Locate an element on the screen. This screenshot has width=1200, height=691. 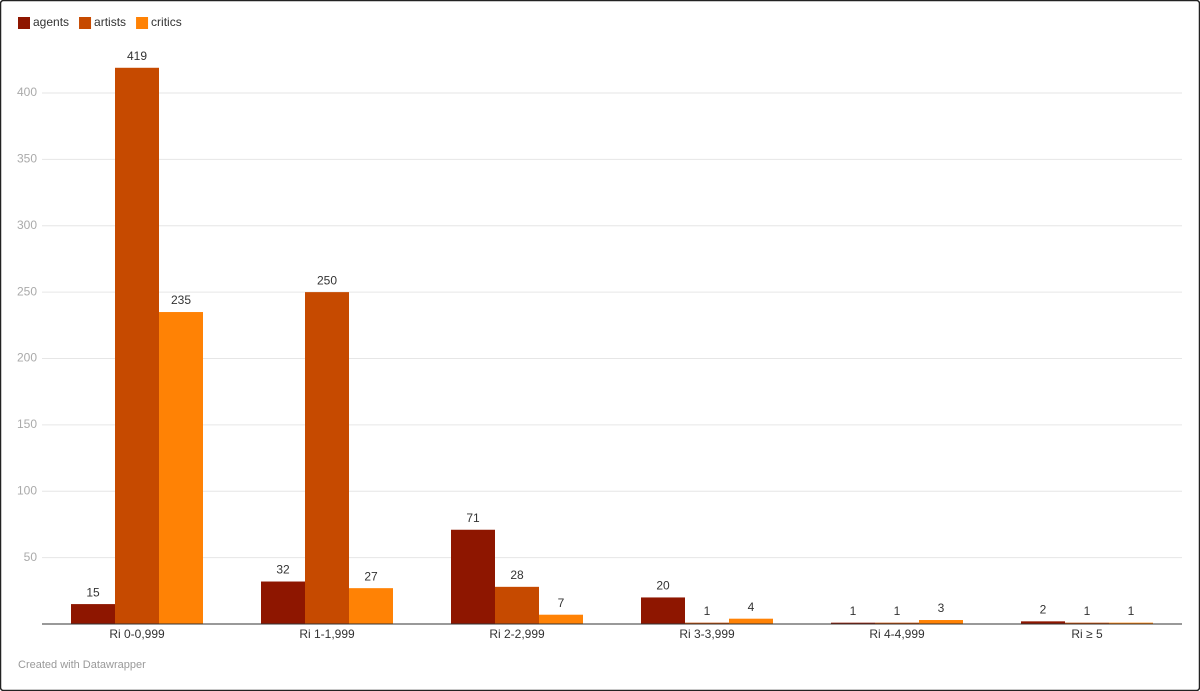
y-tick-label: 250 is located at coordinates (27, 291).